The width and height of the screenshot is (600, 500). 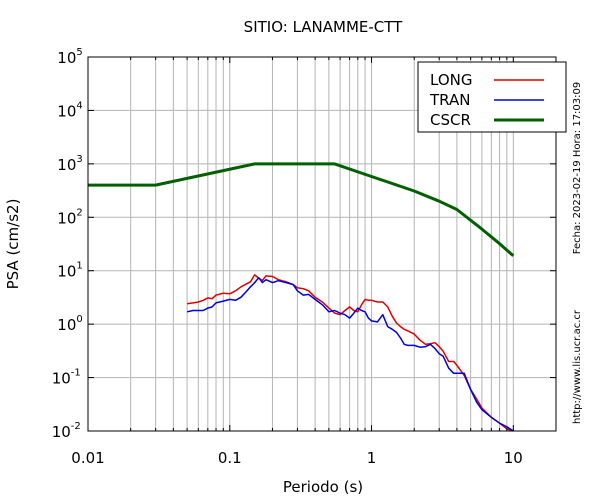 What do you see at coordinates (79, 319) in the screenshot?
I see `y-tick-label-exponent: 0` at bounding box center [79, 319].